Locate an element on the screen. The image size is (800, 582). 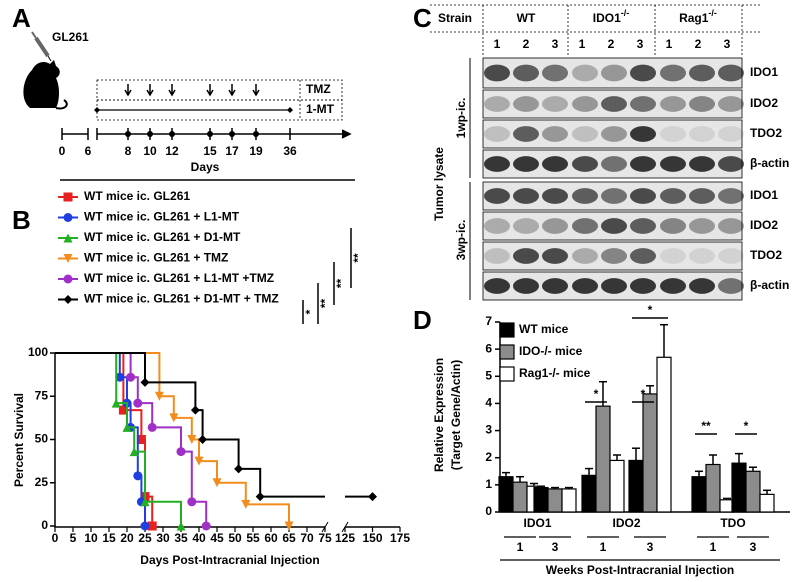
x-tick-label: 55 is located at coordinates (253, 538).